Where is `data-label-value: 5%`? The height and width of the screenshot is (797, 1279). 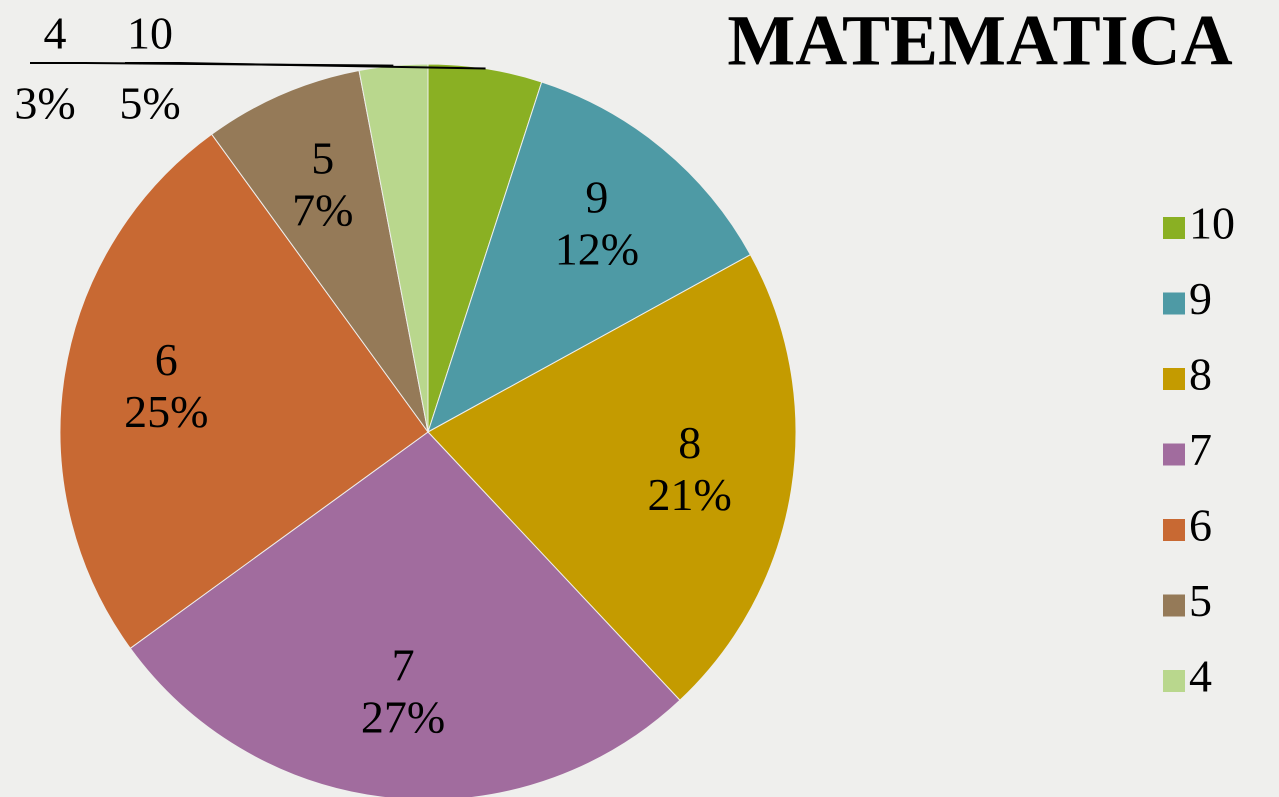 data-label-value: 5% is located at coordinates (149, 103).